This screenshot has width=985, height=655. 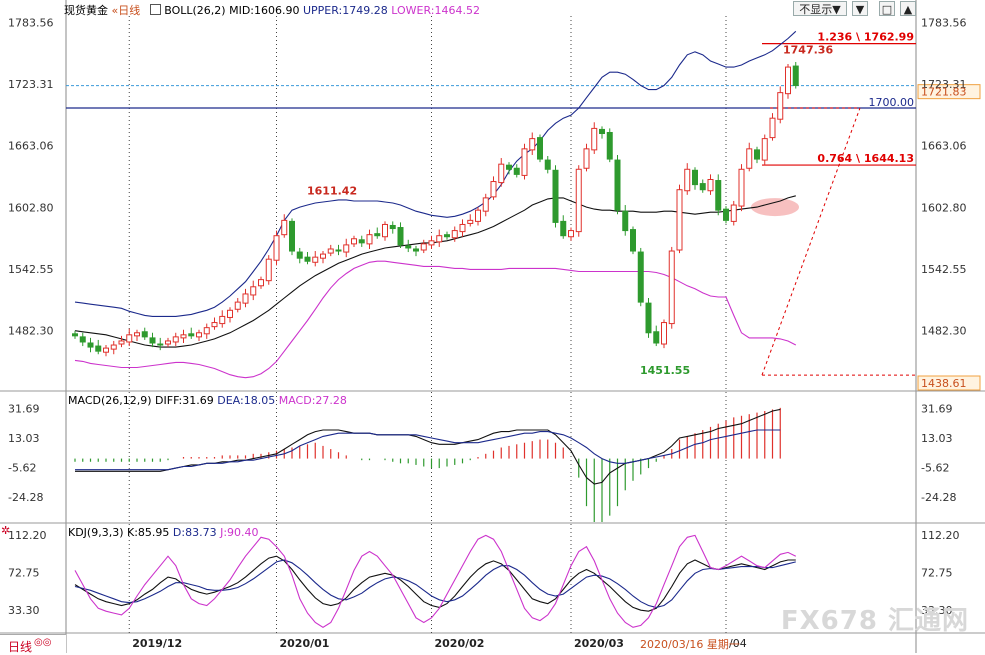 What do you see at coordinates (24, 438) in the screenshot?
I see `macd-y-tick-left: 13.03` at bounding box center [24, 438].